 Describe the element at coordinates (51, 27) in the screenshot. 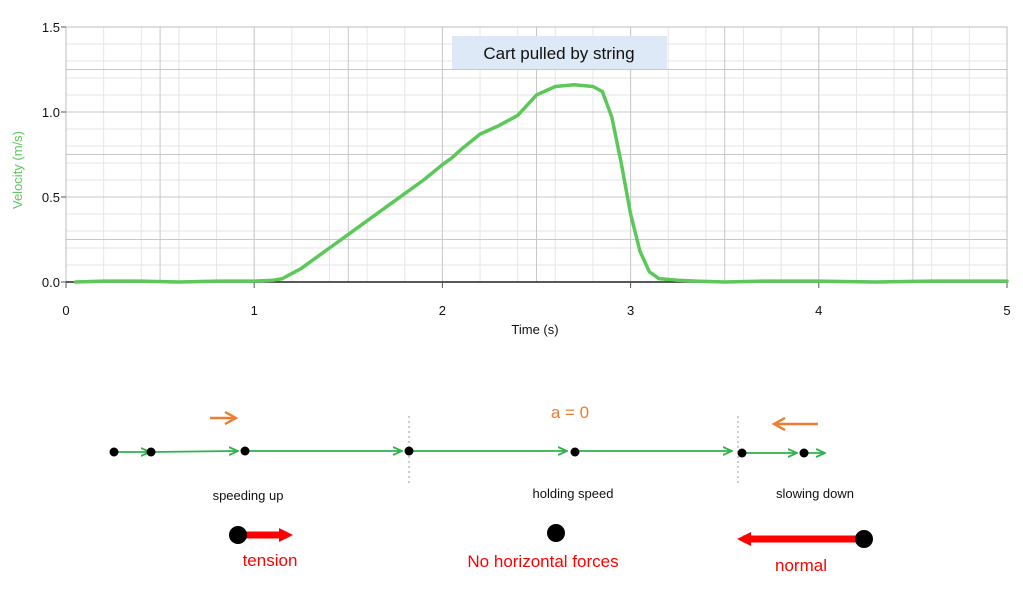

I see `y-tick-label: 1.5` at that location.